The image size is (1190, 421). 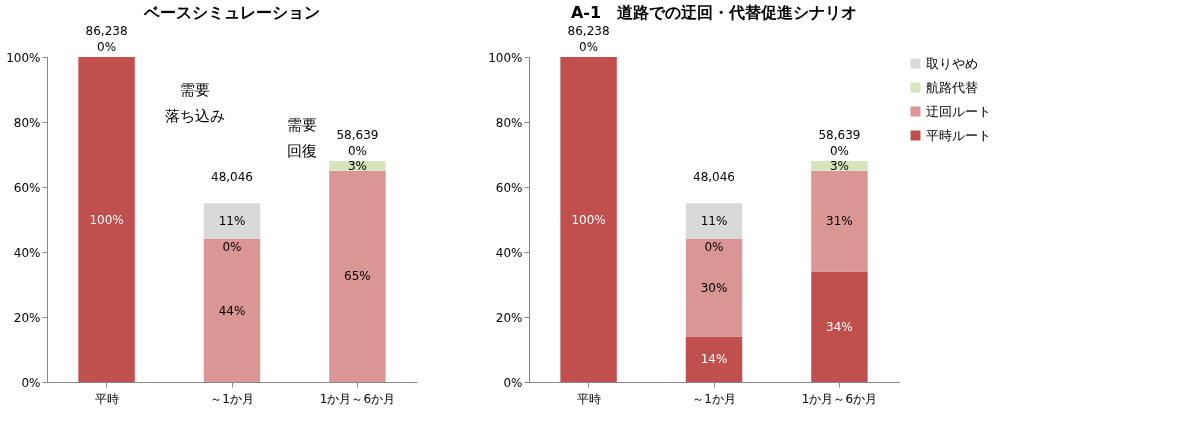 What do you see at coordinates (952, 63) in the screenshot?
I see `legend-label: 取りやめ` at bounding box center [952, 63].